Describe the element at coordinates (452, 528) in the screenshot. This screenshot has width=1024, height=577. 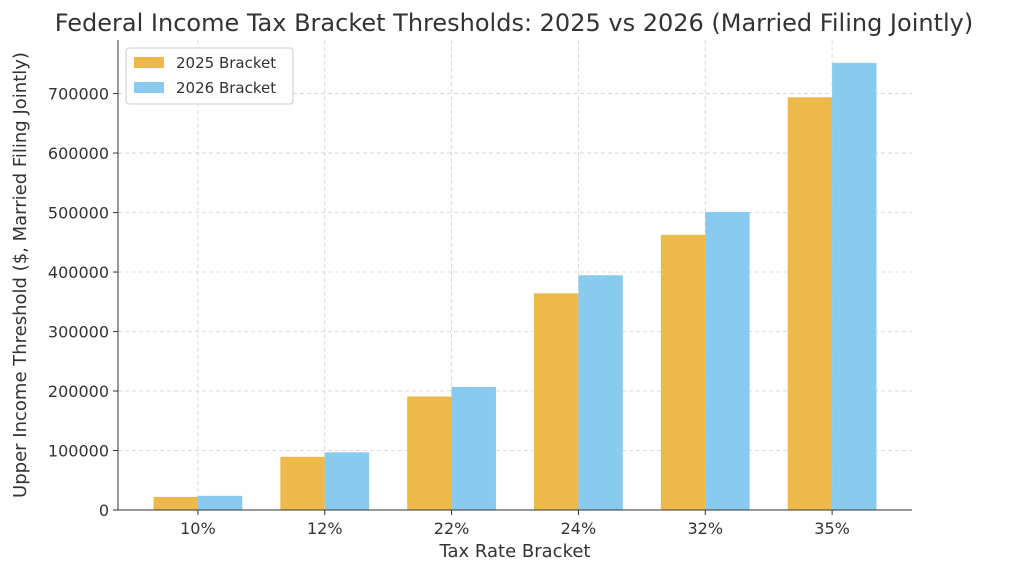
I see `x-tick-label: 22%` at that location.